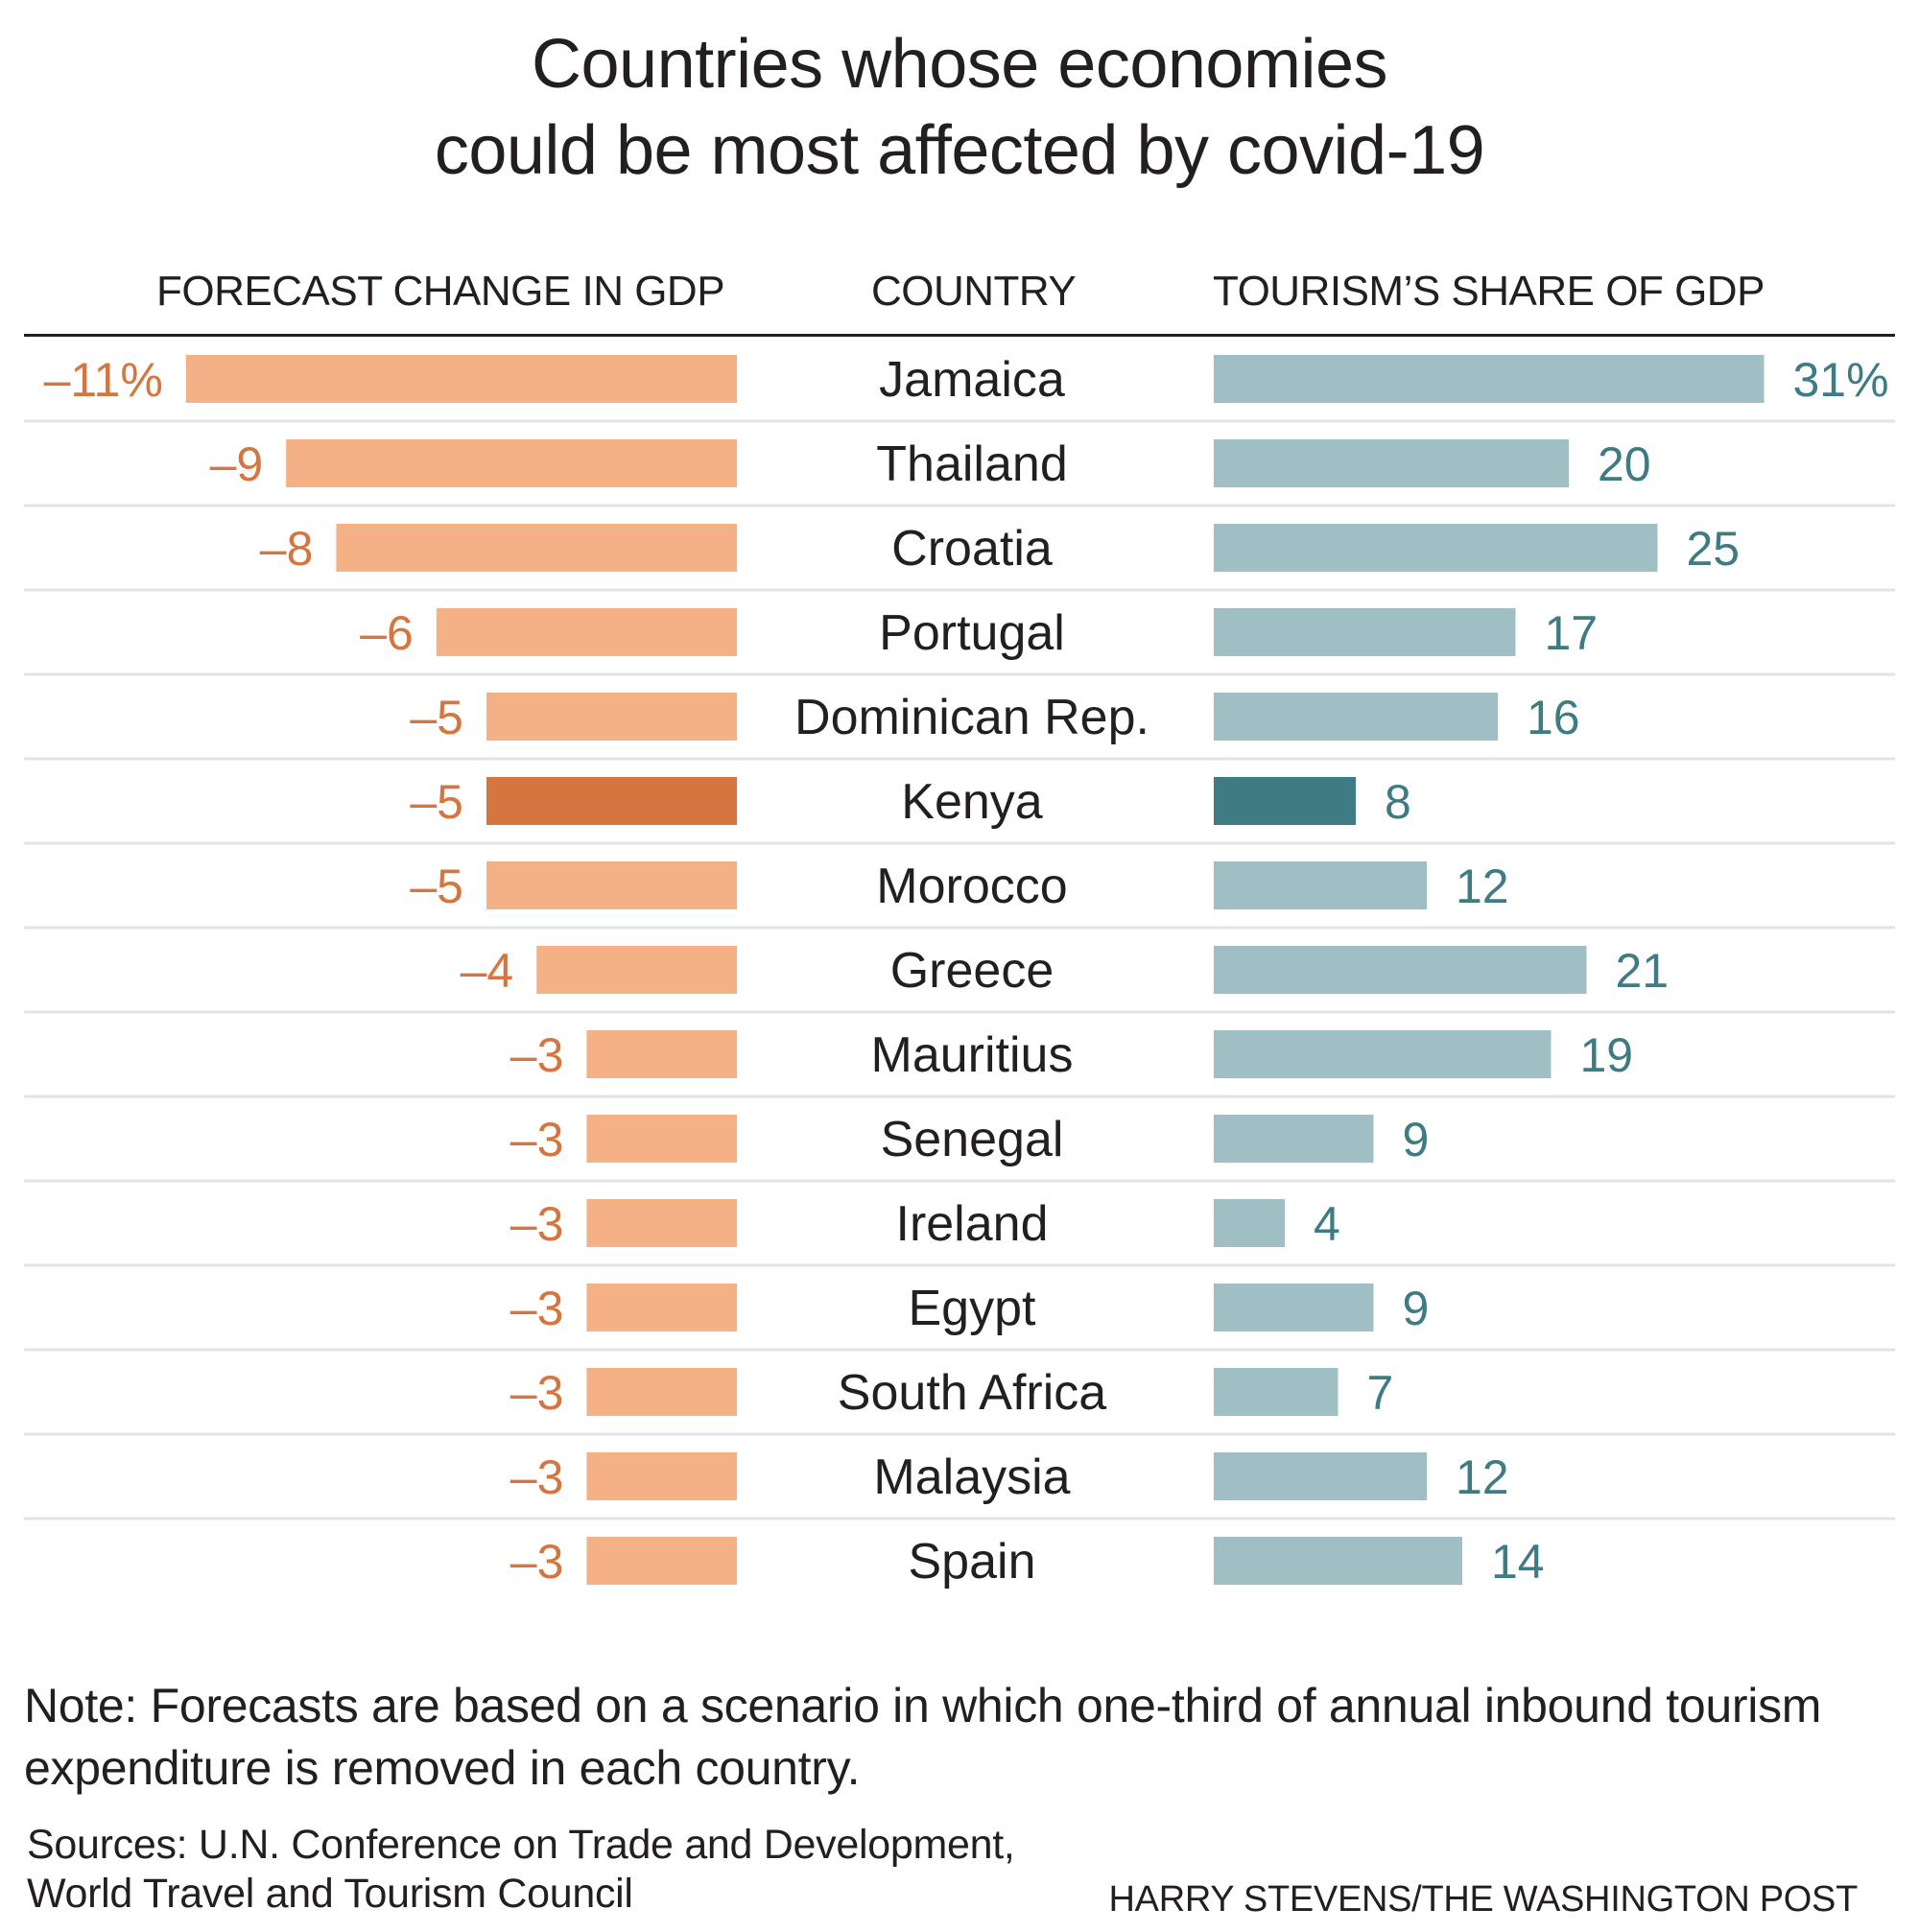  I want to click on tourism-label-spain: 14, so click(1518, 1562).